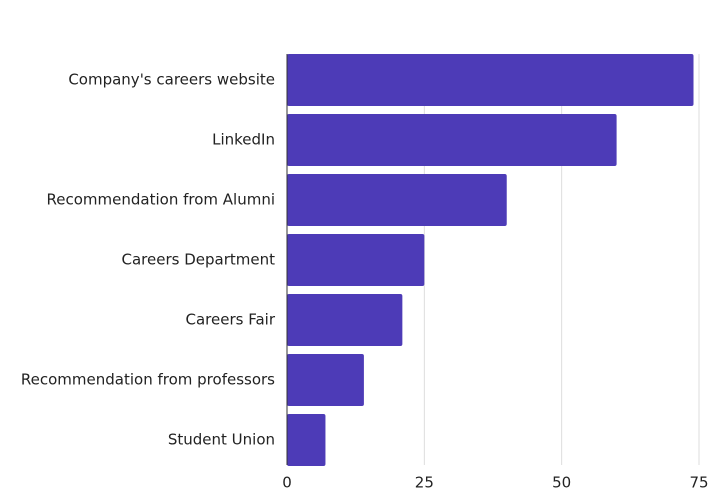  Describe the element at coordinates (561, 482) in the screenshot. I see `x-tick-label: 50` at that location.